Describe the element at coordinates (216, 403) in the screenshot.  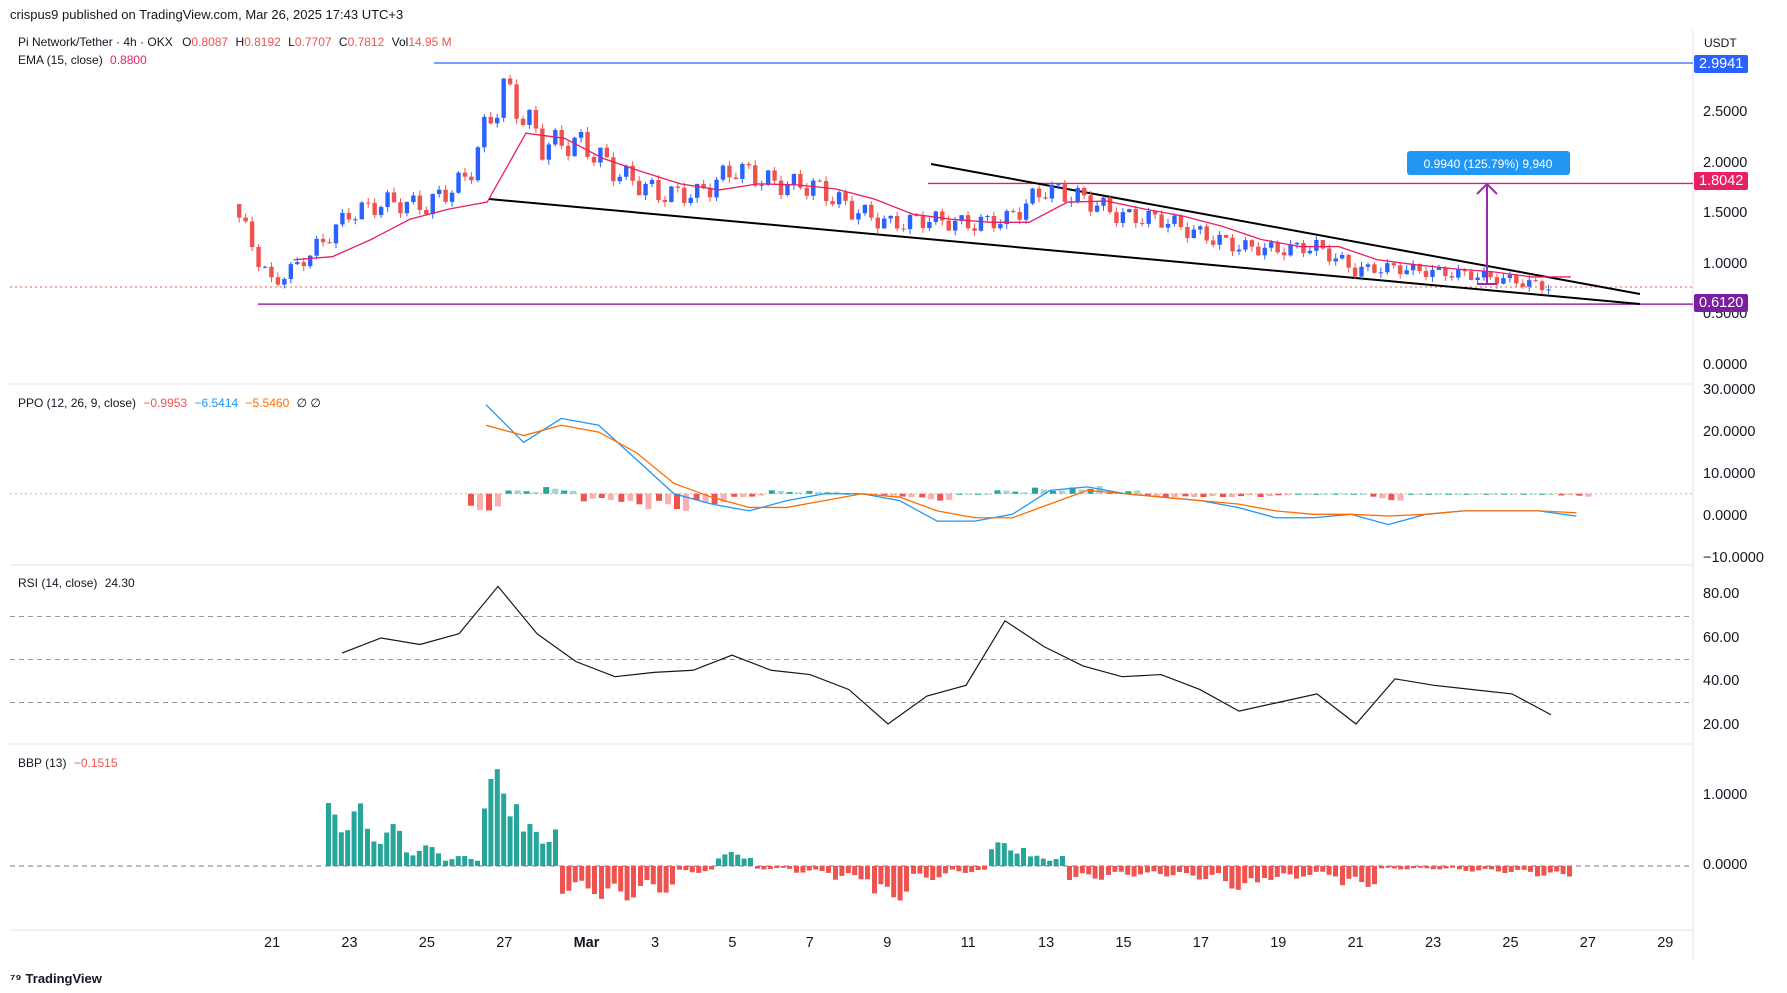
I see `ppo-line-value: −6.5414` at that location.